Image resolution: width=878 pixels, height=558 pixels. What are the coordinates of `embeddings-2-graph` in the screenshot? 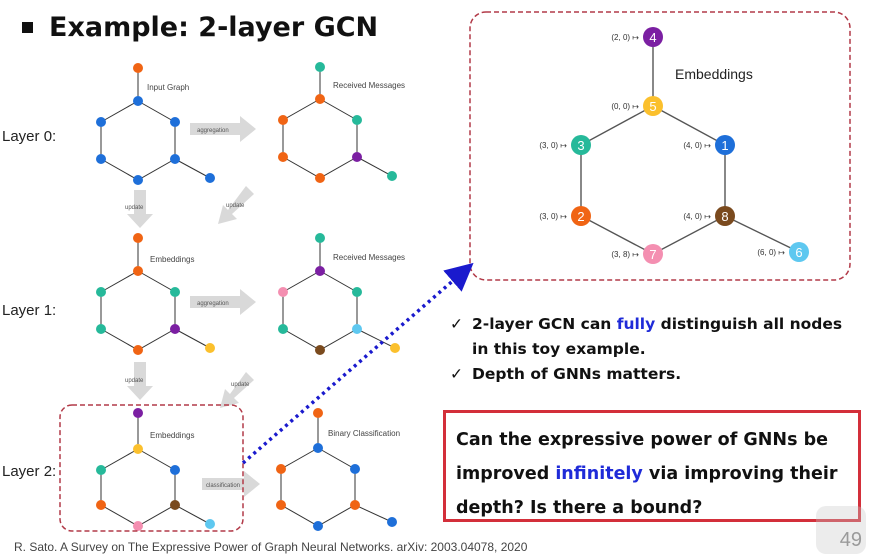 It's located at (155, 469).